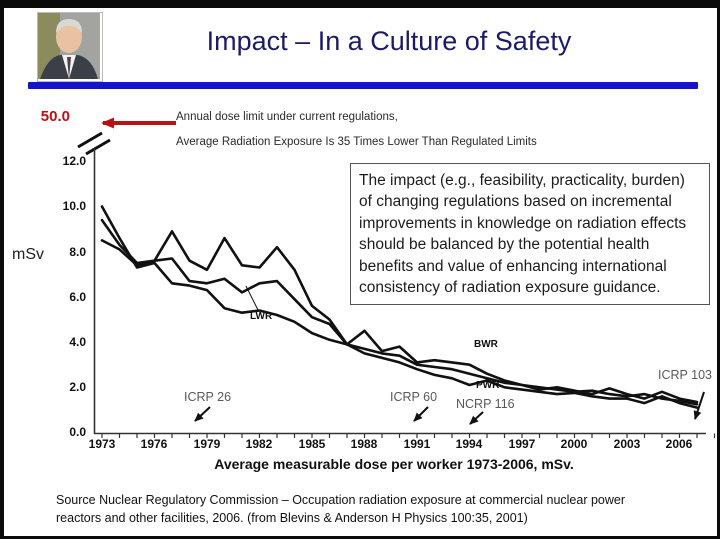 Image resolution: width=720 pixels, height=539 pixels. What do you see at coordinates (202, 414) in the screenshot?
I see `icrp26-arrow-icon` at bounding box center [202, 414].